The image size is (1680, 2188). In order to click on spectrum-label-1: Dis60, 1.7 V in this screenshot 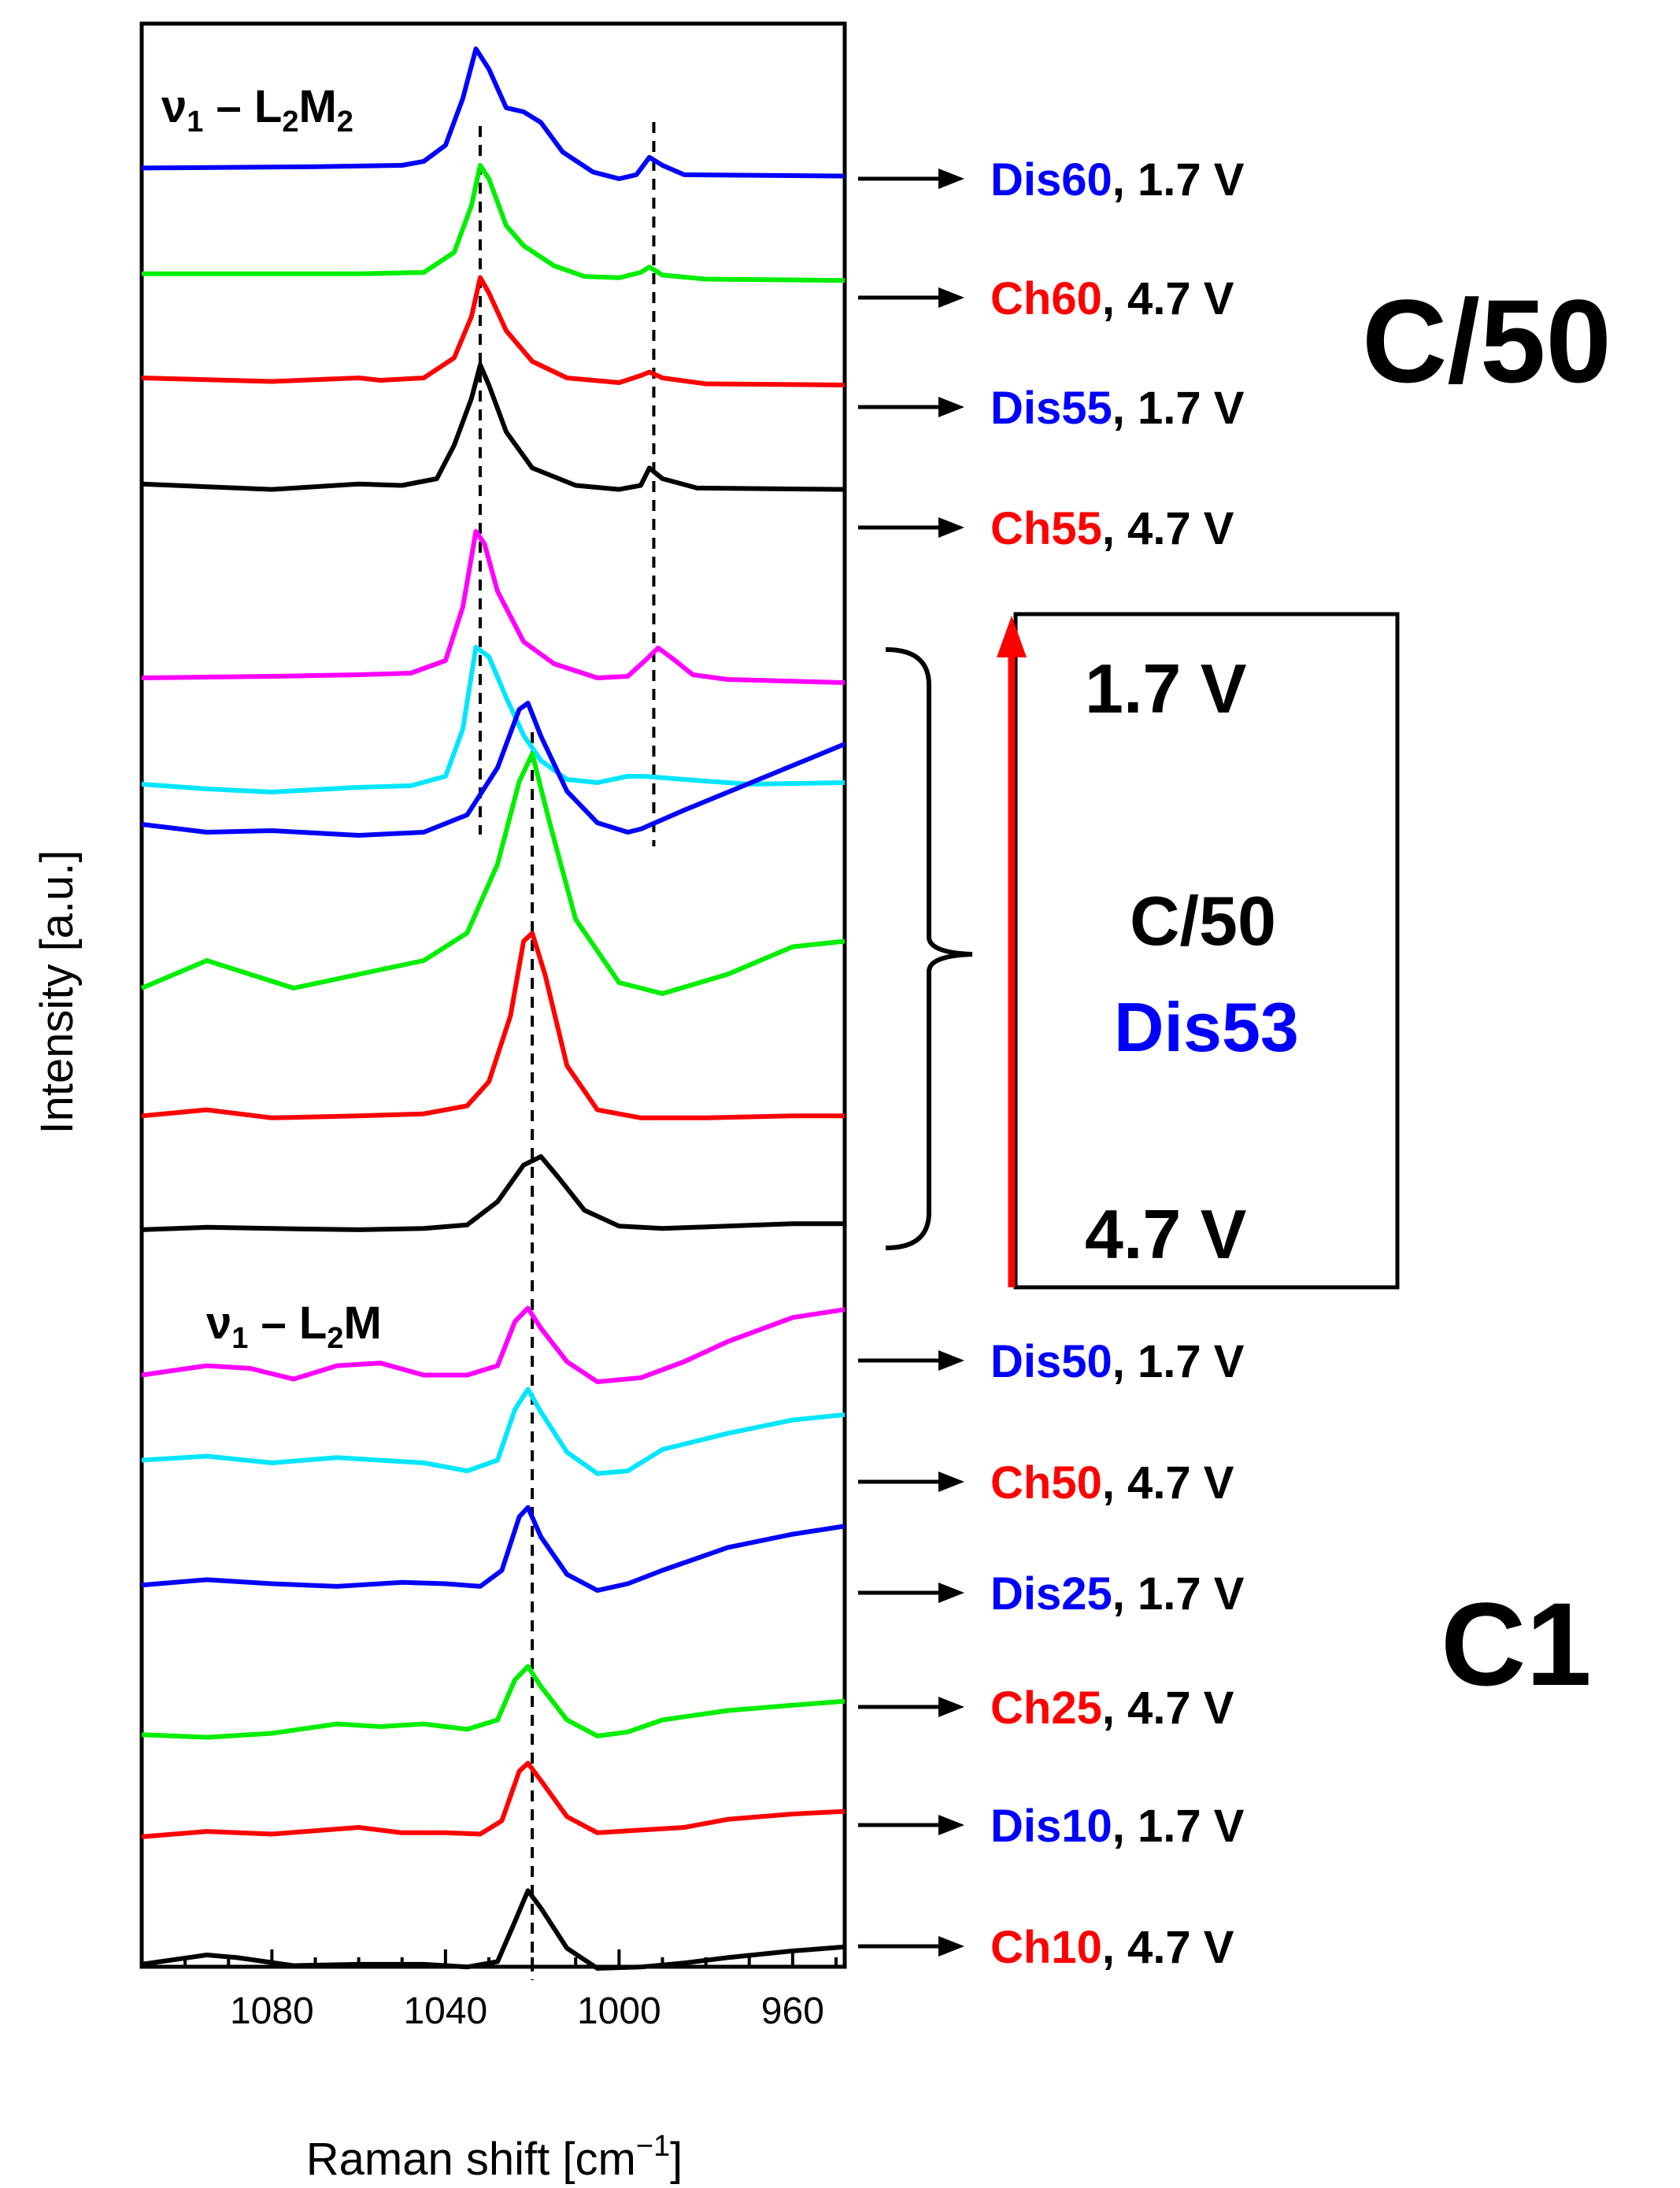, I will do `click(1117, 179)`.